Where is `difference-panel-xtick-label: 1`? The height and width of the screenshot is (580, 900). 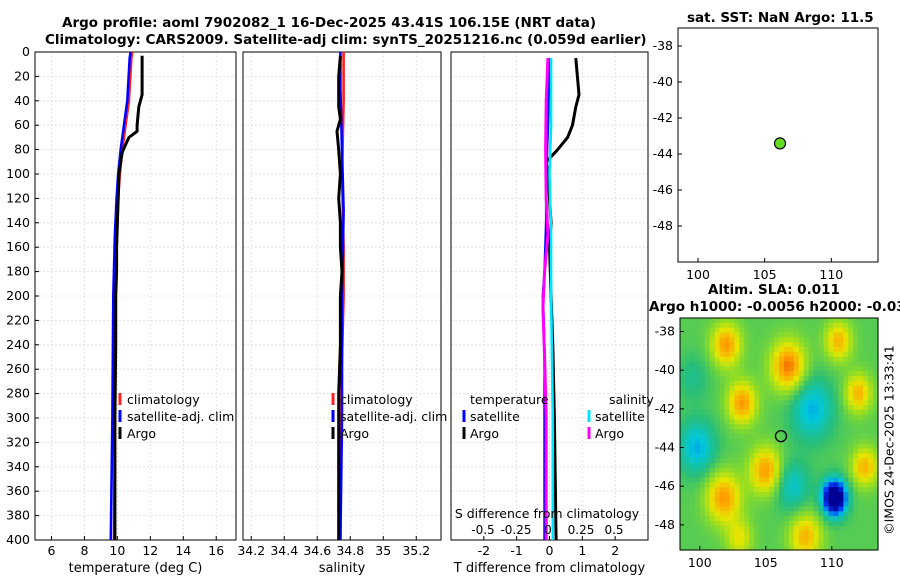
difference-panel-xtick-label: 1 is located at coordinates (582, 550).